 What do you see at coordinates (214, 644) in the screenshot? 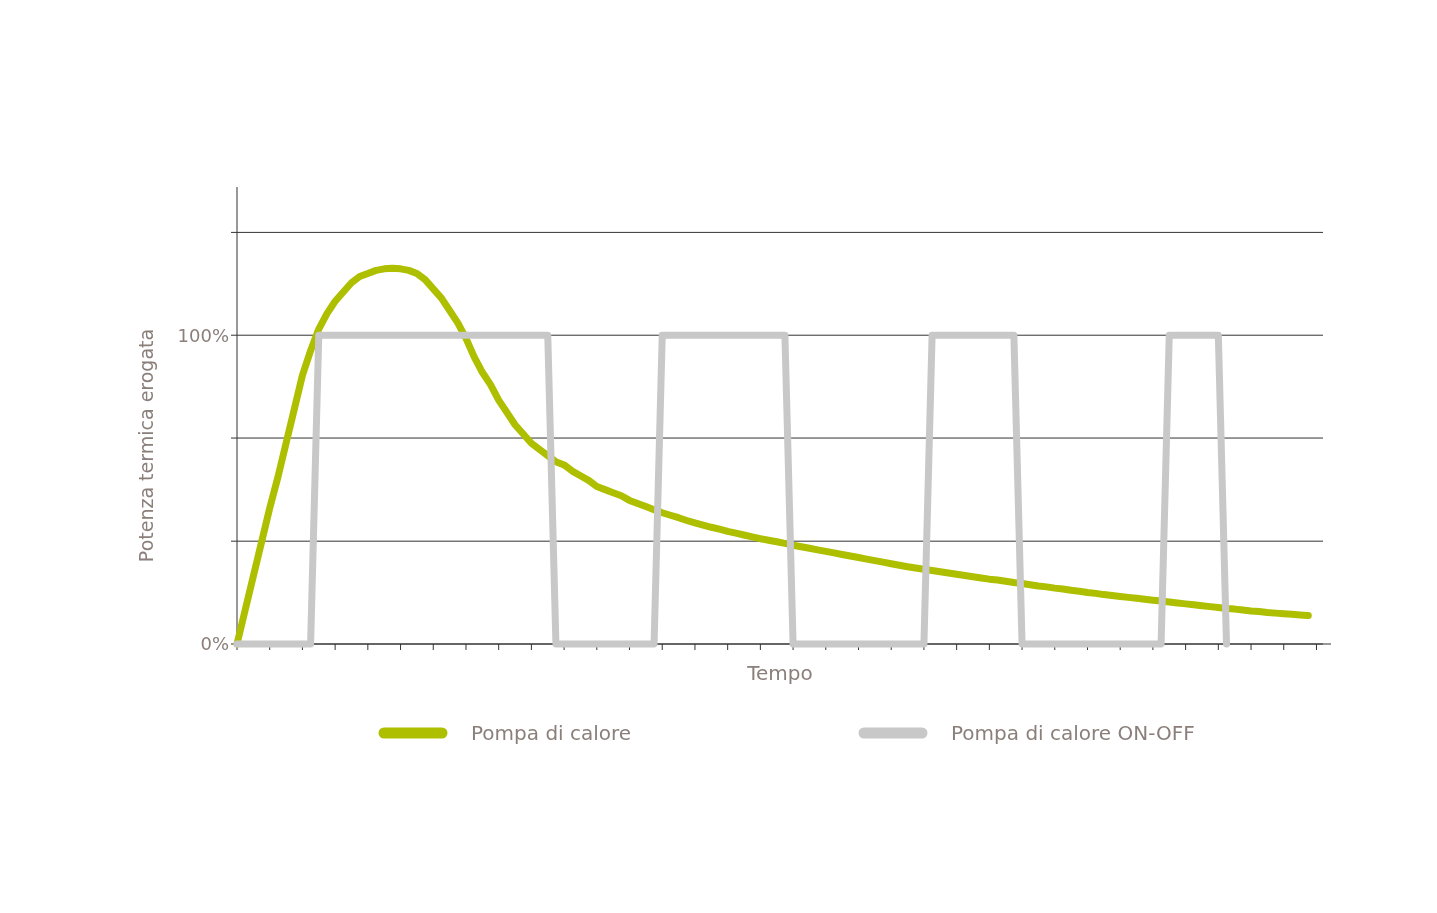
I see `y-tick-label: 0%` at bounding box center [214, 644].